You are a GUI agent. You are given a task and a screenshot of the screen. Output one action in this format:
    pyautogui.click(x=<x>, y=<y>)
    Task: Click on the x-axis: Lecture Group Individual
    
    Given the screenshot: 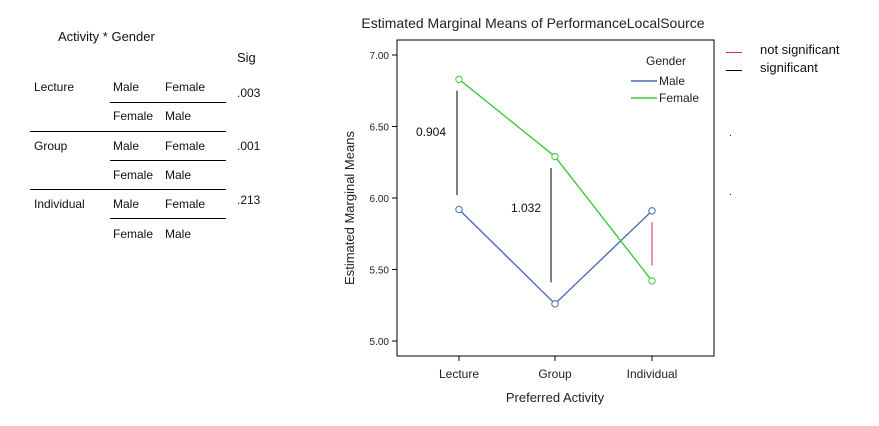 What is the action you would take?
    pyautogui.click(x=558, y=368)
    